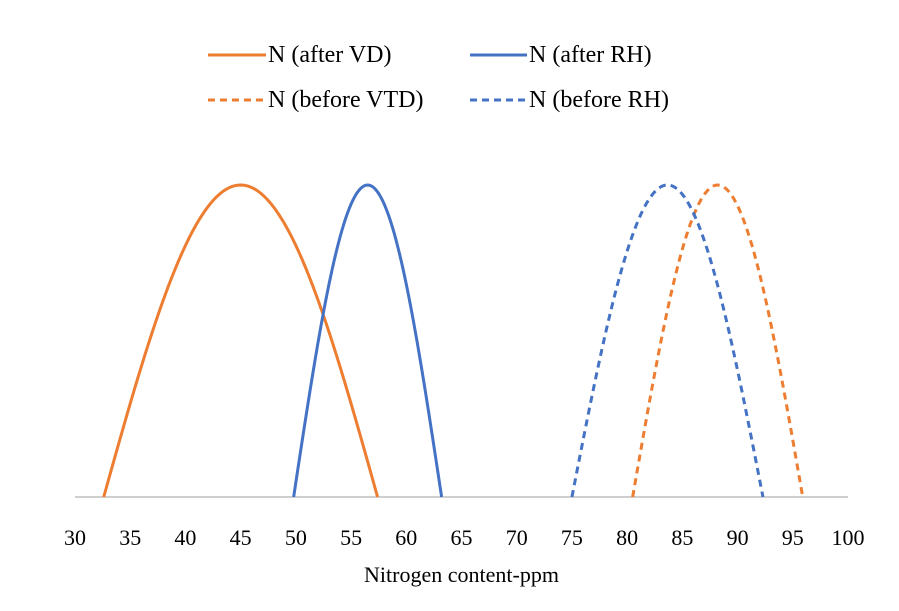 Image resolution: width=899 pixels, height=611 pixels. What do you see at coordinates (517, 537) in the screenshot?
I see `x-tick-label: 70` at bounding box center [517, 537].